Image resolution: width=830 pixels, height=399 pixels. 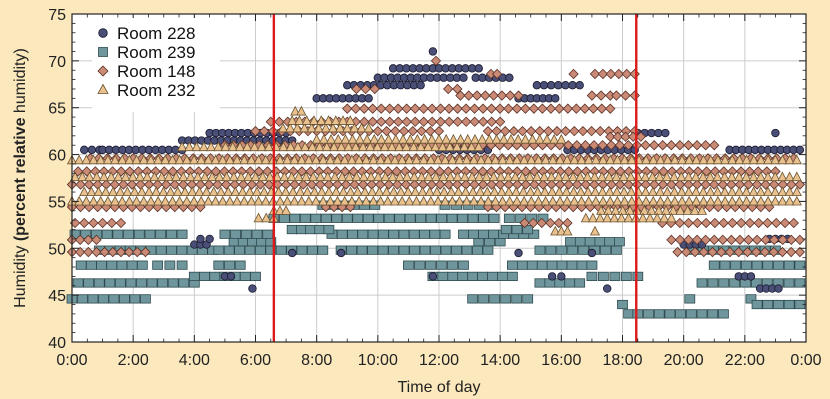 I want to click on y-tick-label: 40, so click(x=57, y=343).